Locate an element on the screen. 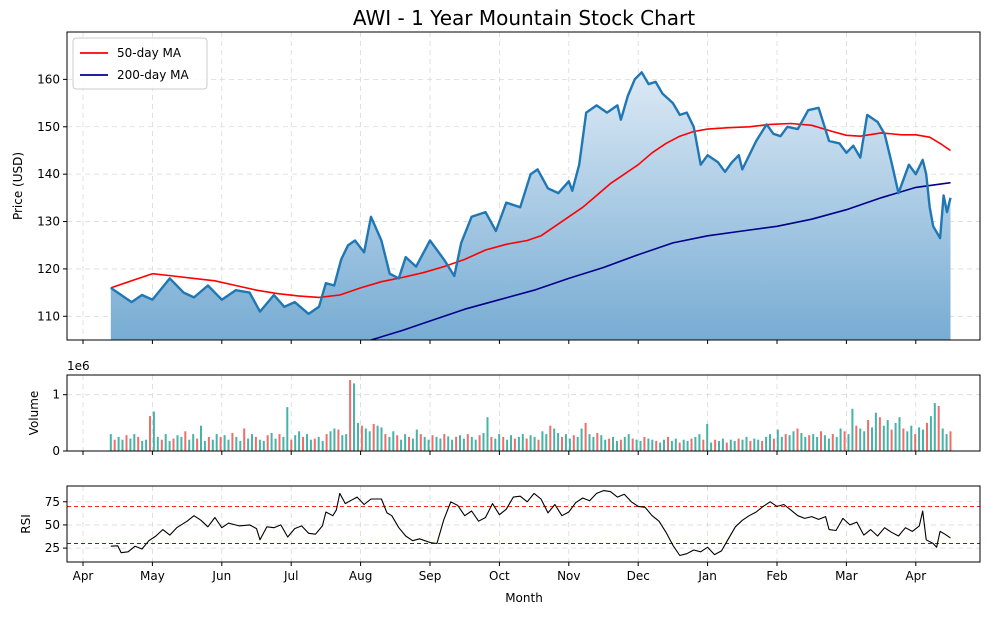 The width and height of the screenshot is (989, 619). price-y-tick-label: 130 is located at coordinates (48, 222).